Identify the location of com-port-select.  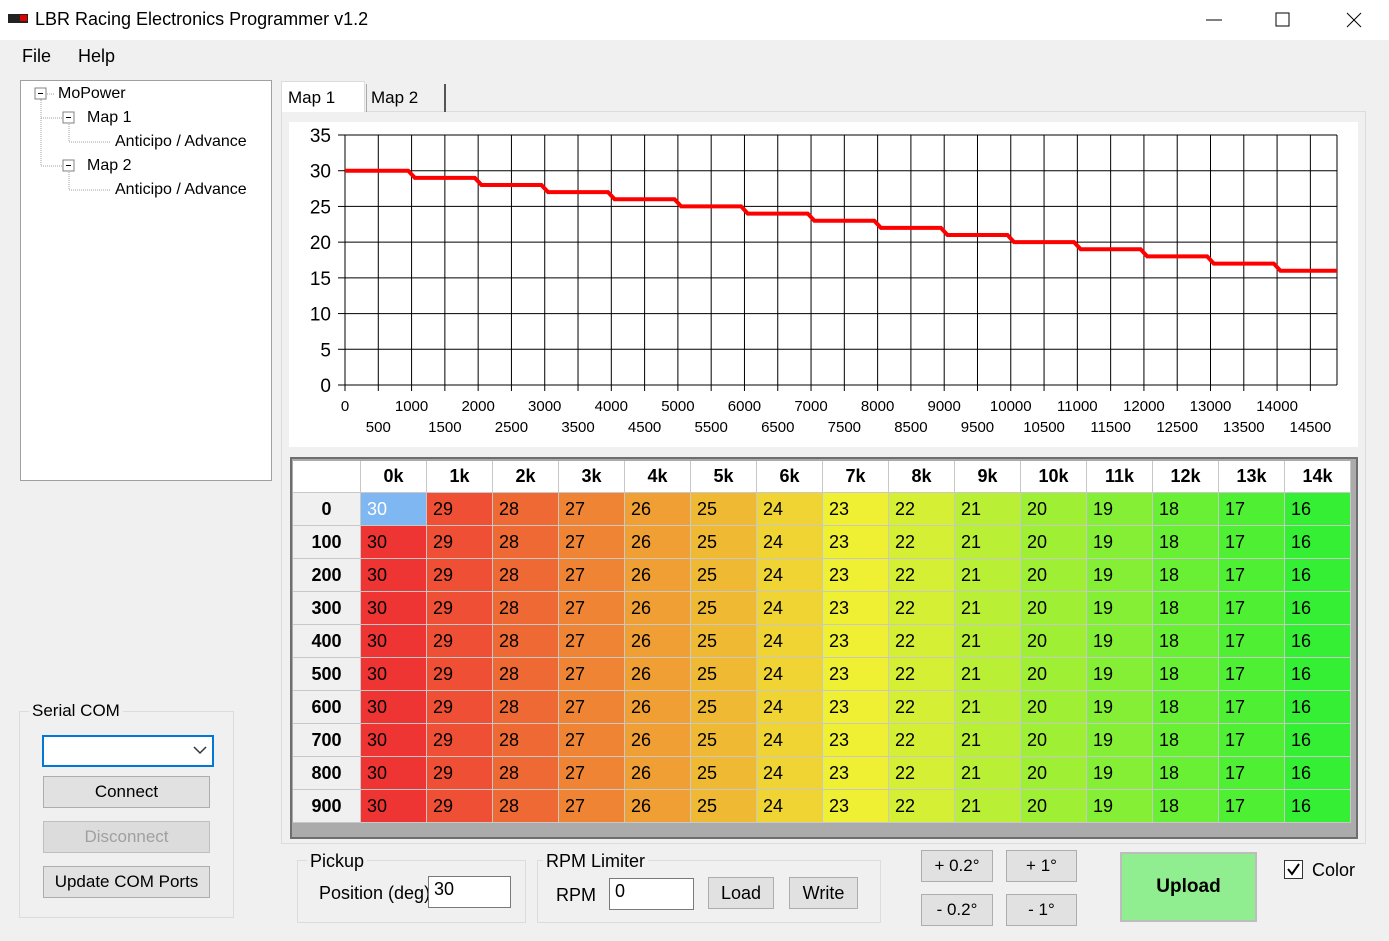
(128, 751).